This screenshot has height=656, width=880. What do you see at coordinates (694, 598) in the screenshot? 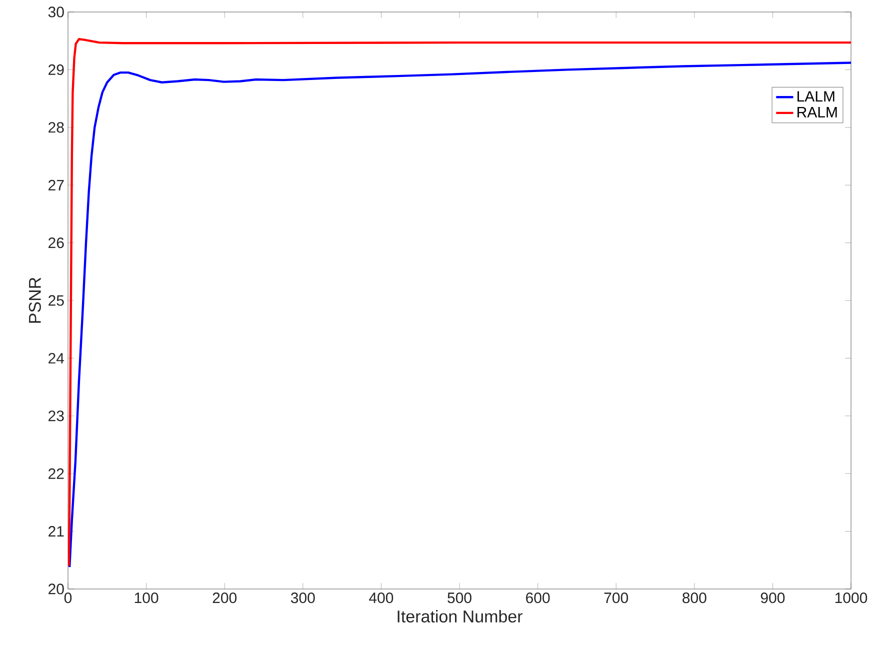
I see `x-tick-label: 800` at bounding box center [694, 598].